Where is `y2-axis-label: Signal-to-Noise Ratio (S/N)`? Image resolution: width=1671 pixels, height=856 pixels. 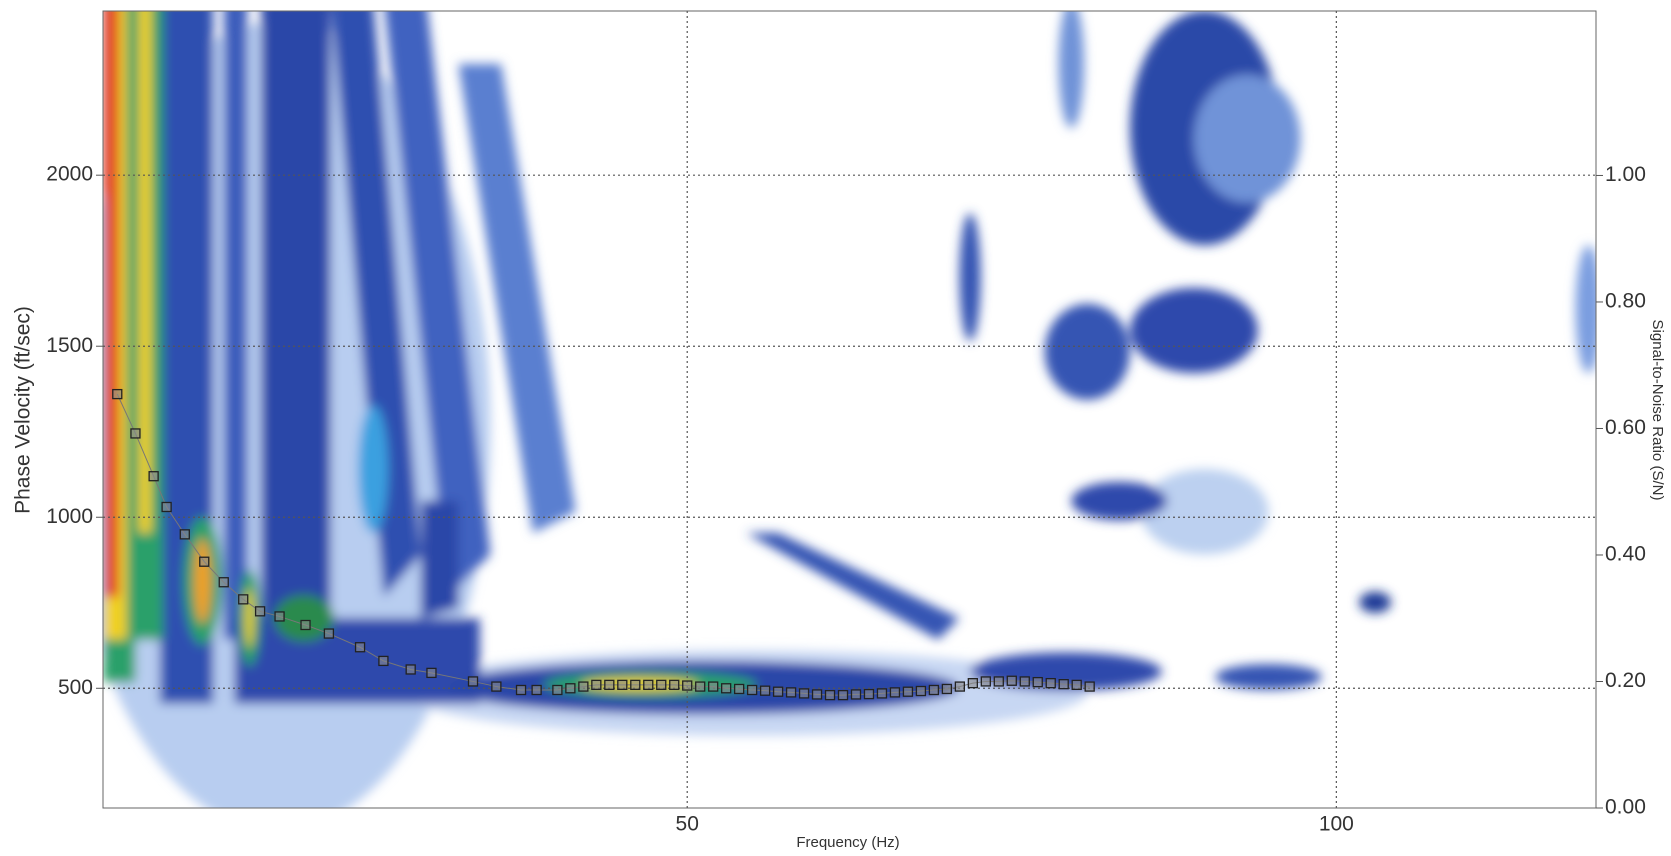
y2-axis-label: Signal-to-Noise Ratio (S/N) is located at coordinates (1657, 410).